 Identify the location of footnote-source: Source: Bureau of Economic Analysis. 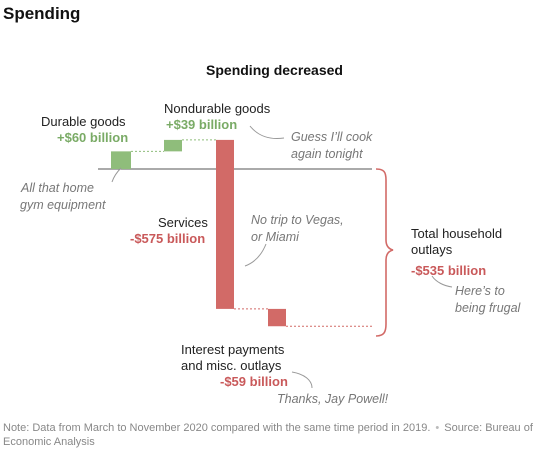
(268, 435).